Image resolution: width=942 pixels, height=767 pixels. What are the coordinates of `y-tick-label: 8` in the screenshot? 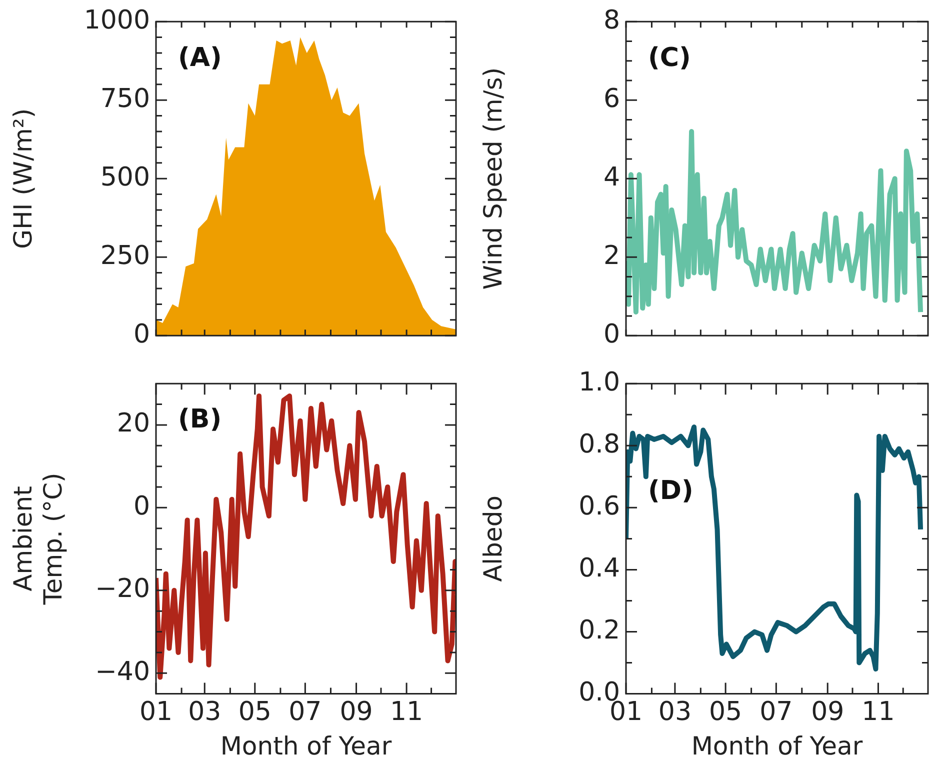 It's located at (611, 20).